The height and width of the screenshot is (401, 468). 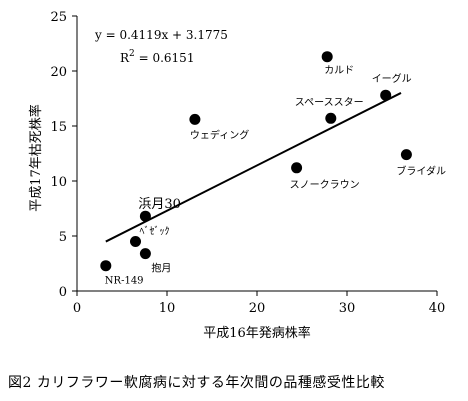 I want to click on r-squared-label: R2 = 0.6151, so click(x=157, y=57).